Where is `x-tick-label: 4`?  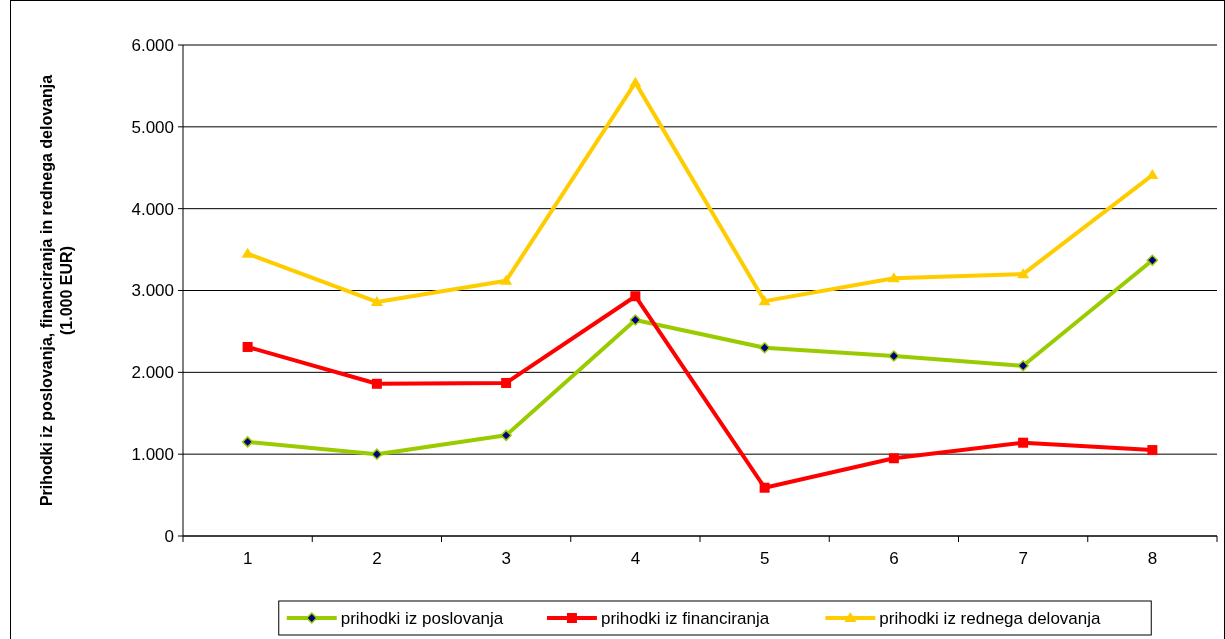 x-tick-label: 4 is located at coordinates (635, 558).